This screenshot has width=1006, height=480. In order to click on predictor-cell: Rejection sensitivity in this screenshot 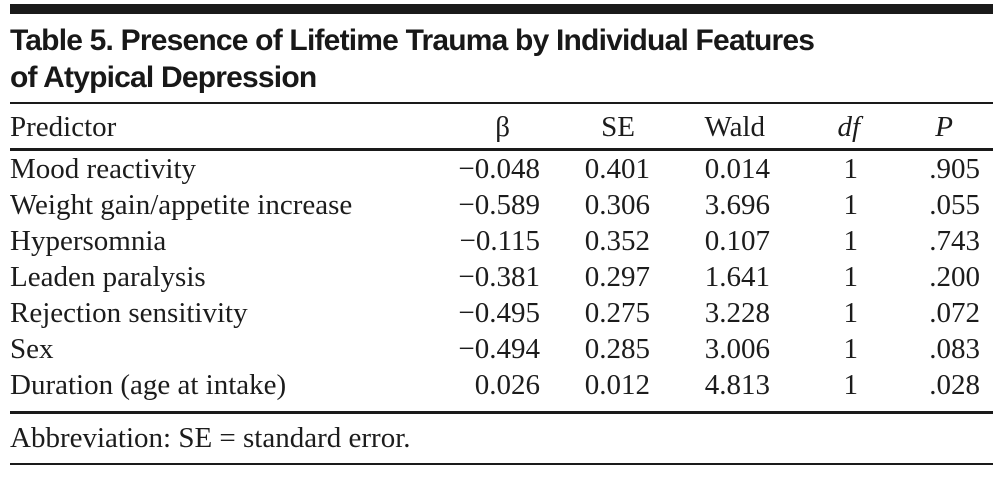, I will do `click(129, 313)`.